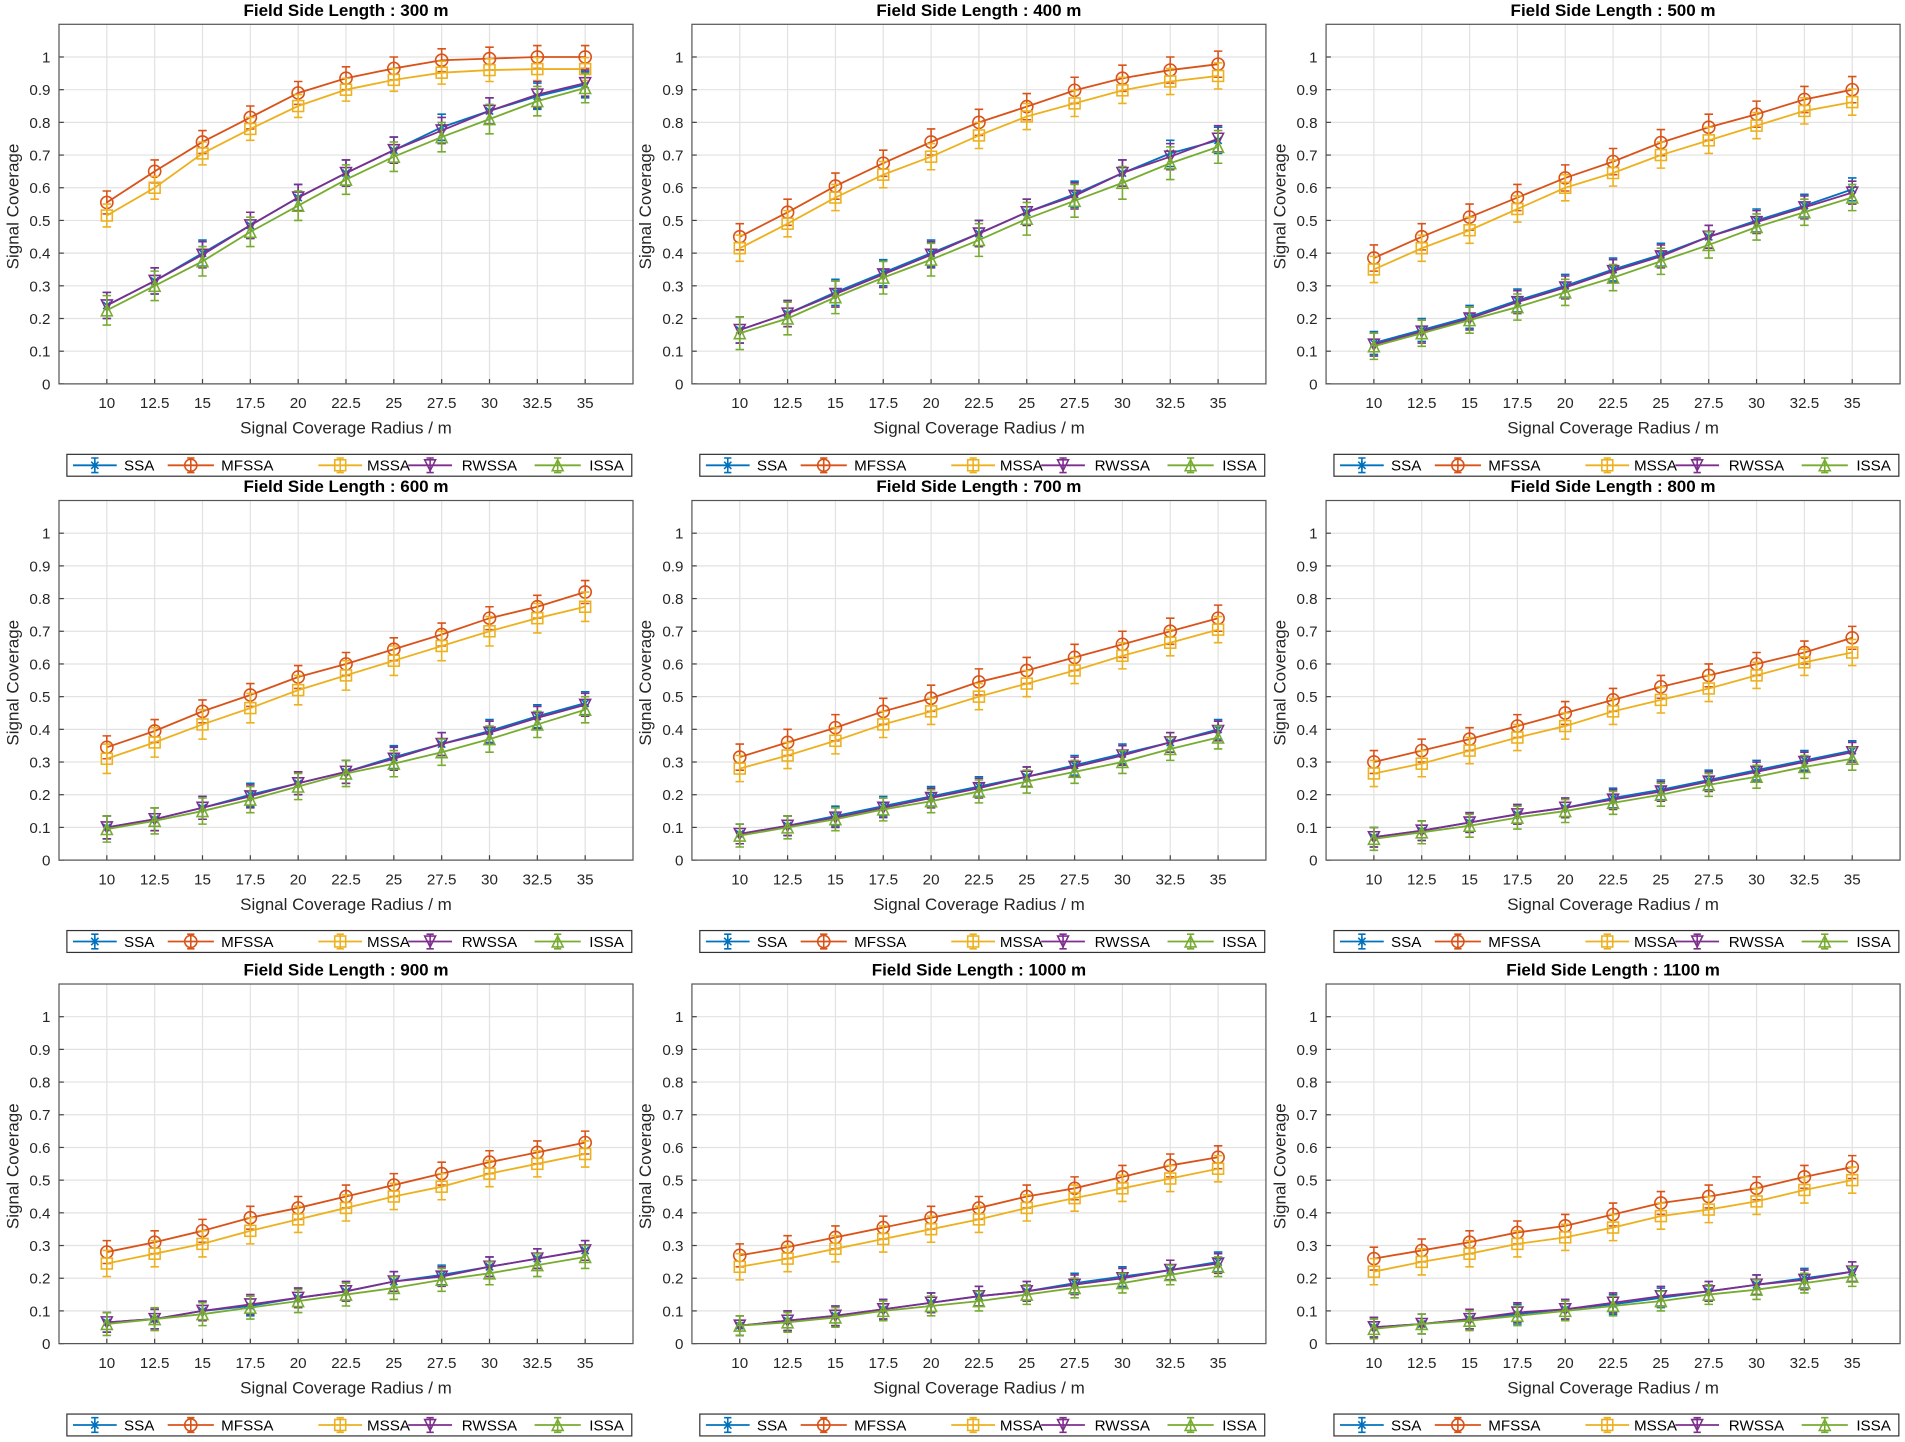 The width and height of the screenshot is (1905, 1442). What do you see at coordinates (346, 199) in the screenshot?
I see `series-issa` at bounding box center [346, 199].